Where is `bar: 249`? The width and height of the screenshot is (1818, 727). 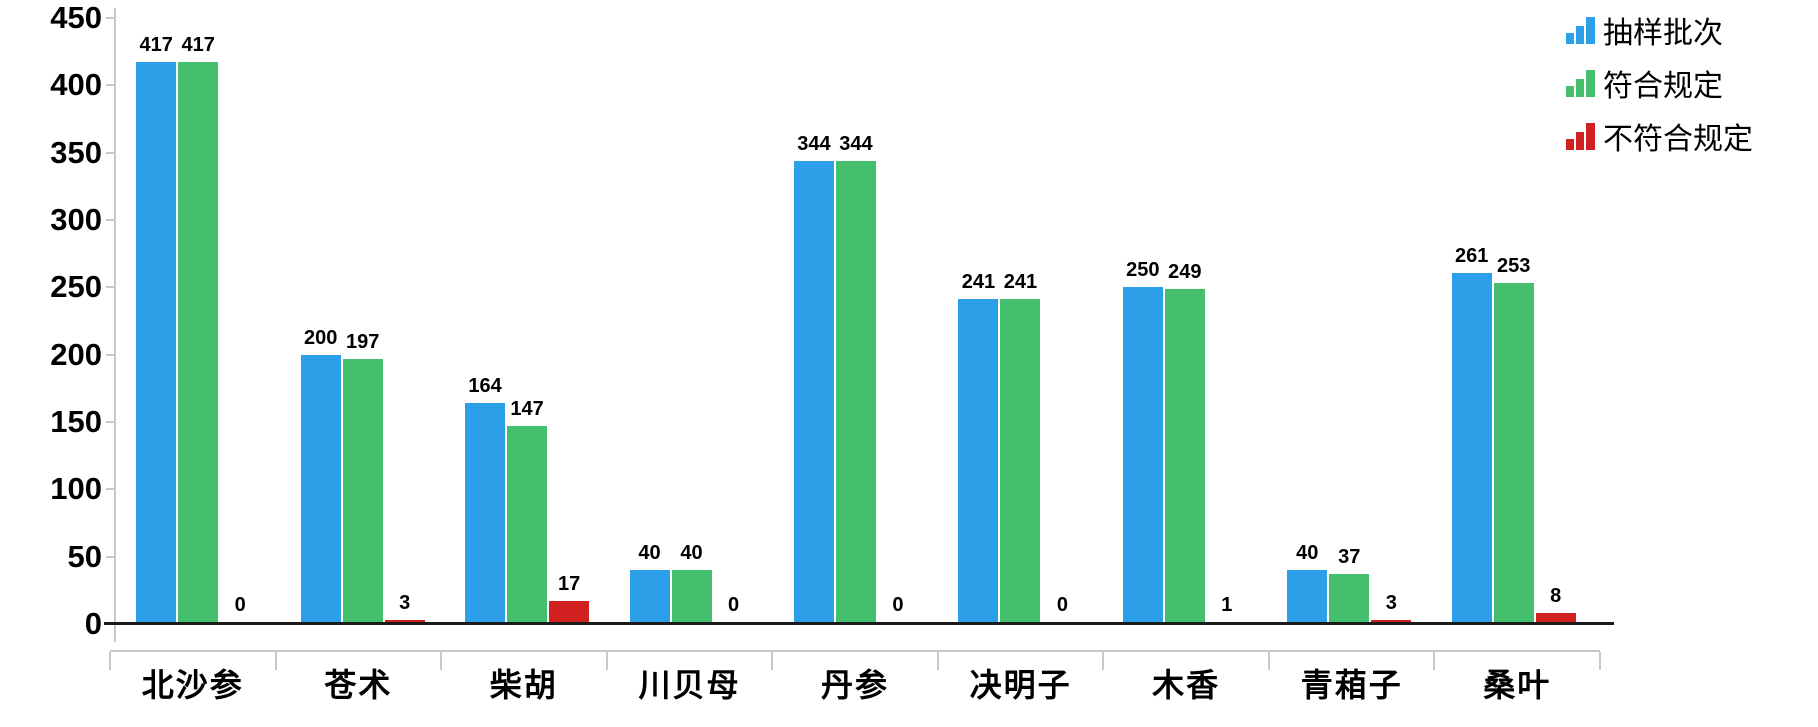 bar: 249 is located at coordinates (1184, 442).